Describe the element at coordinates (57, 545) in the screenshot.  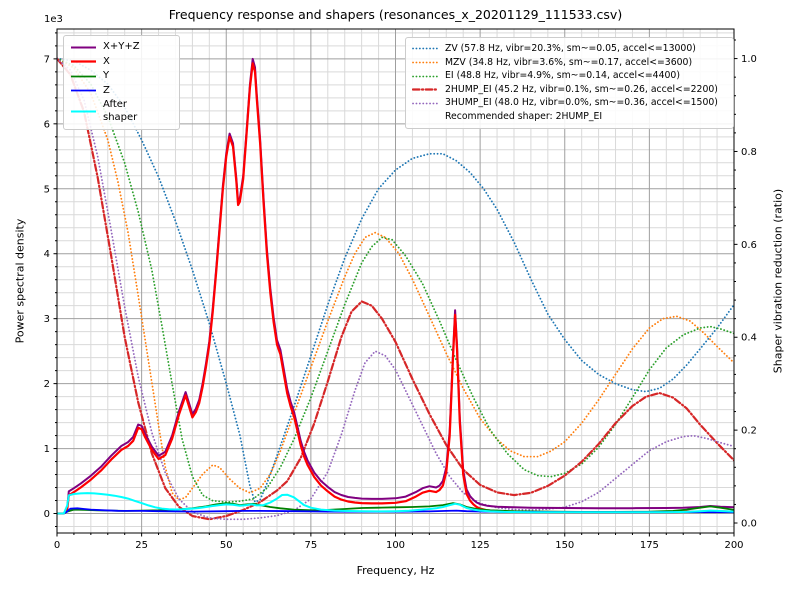
I see `x-tick-label: 0` at that location.